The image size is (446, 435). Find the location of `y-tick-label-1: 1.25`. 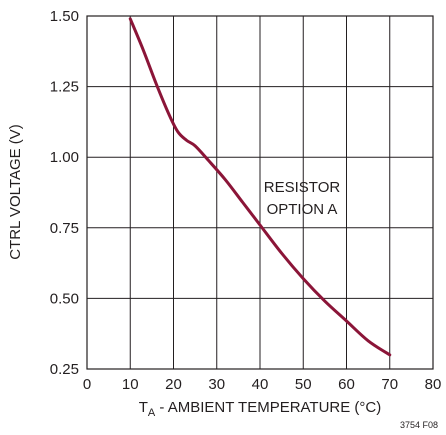

y-tick-label-1: 1.25 is located at coordinates (64, 87).